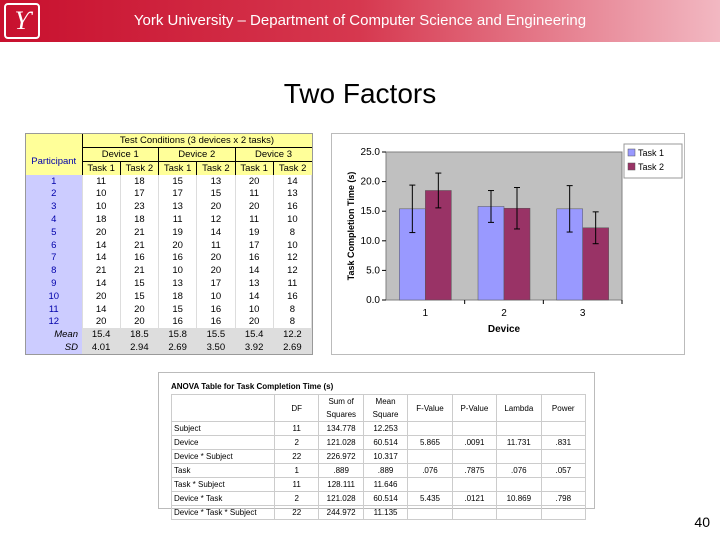 The width and height of the screenshot is (720, 540). What do you see at coordinates (474, 442) in the screenshot?
I see `anova-cell: .0091` at bounding box center [474, 442].